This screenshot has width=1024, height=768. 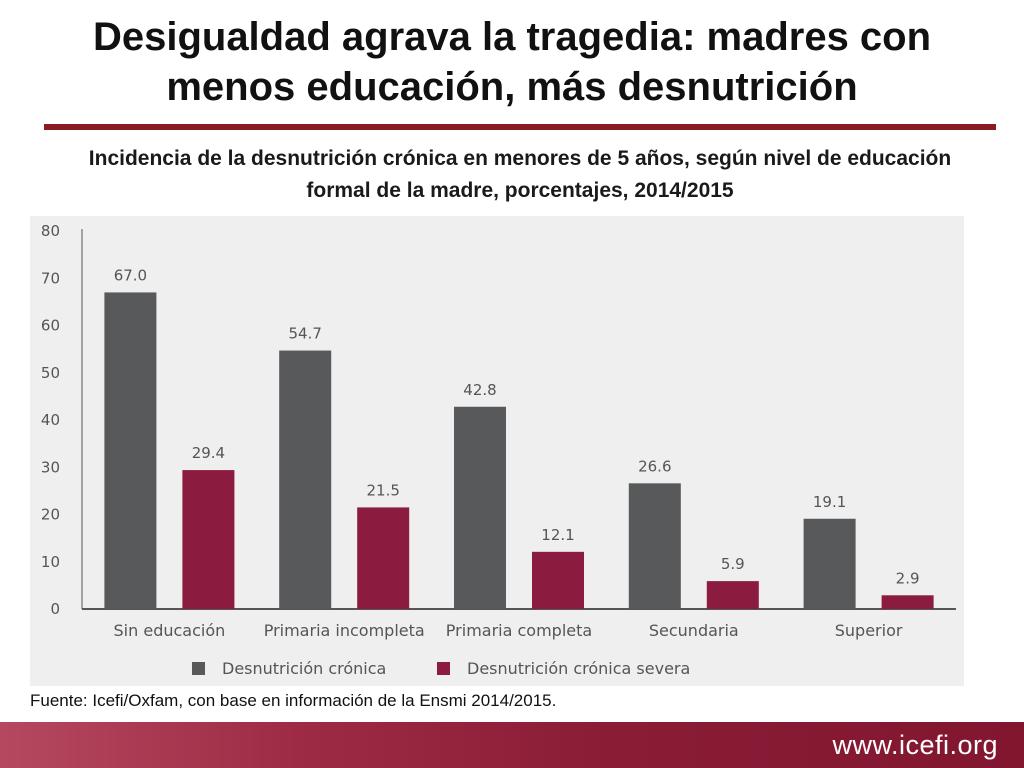 I want to click on data-label: 5.9, so click(x=733, y=564).